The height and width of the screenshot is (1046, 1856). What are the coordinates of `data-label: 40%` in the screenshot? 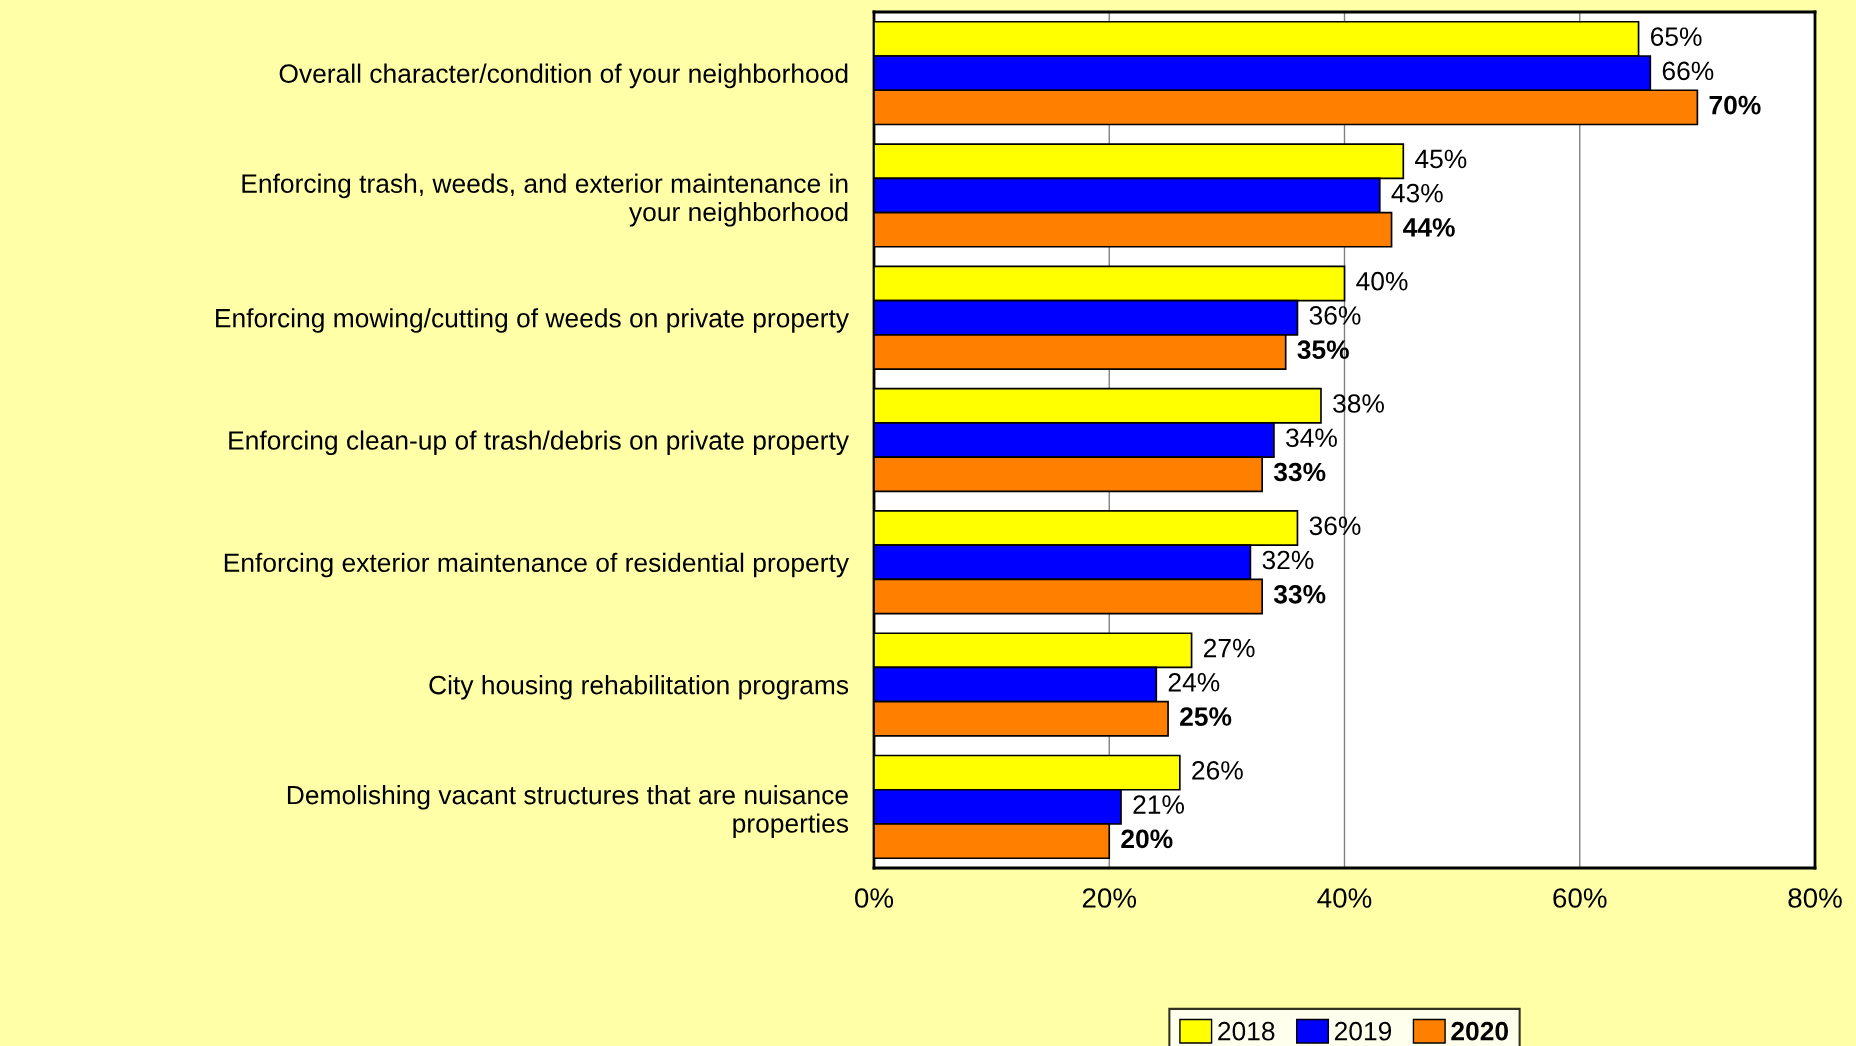 It's located at (1382, 281).